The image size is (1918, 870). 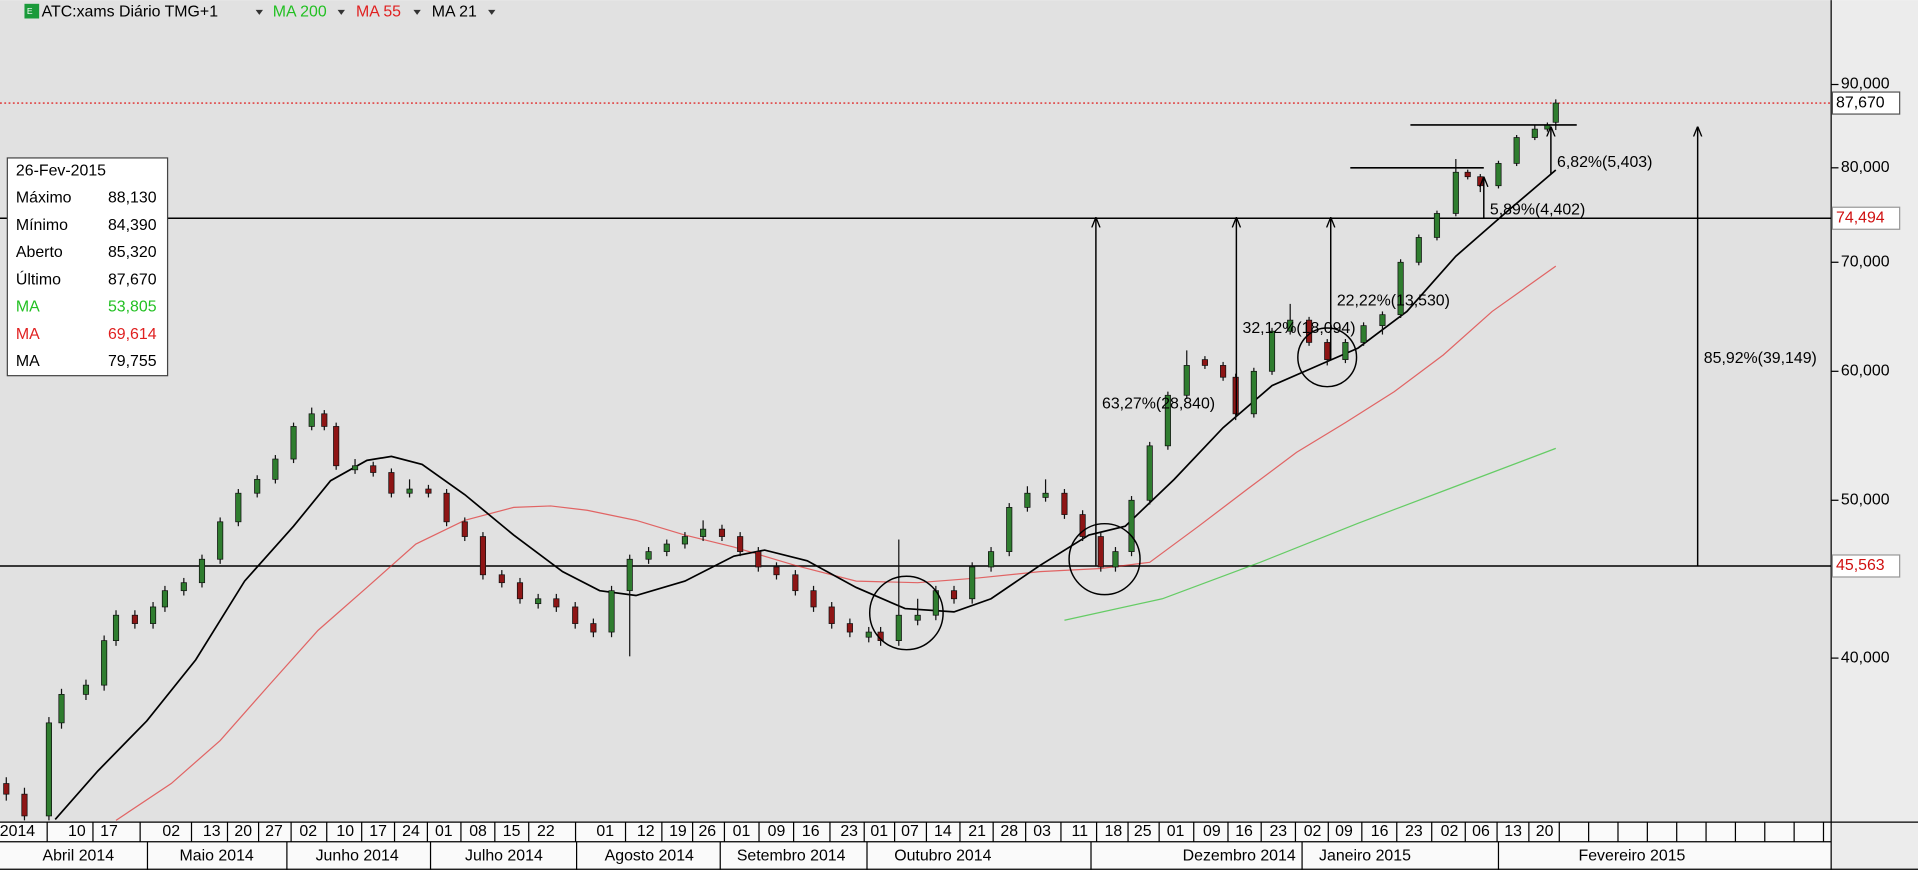 I want to click on right-axis-area, so click(x=1874, y=435).